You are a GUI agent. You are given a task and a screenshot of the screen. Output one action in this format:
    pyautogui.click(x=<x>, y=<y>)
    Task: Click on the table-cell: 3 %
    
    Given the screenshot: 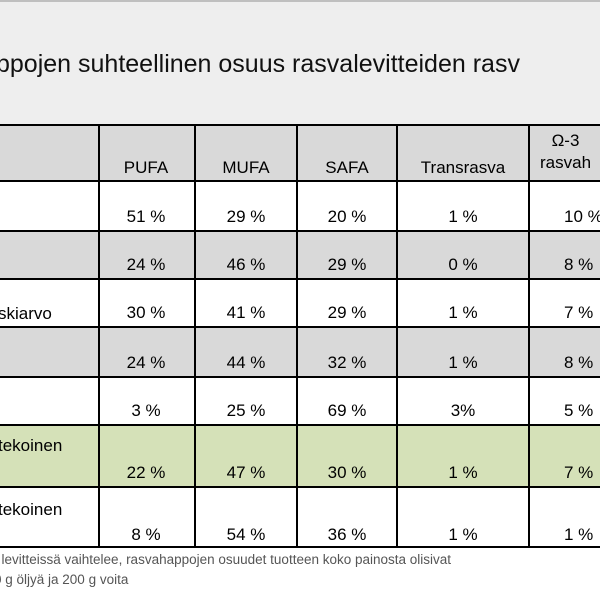 What is the action you would take?
    pyautogui.click(x=147, y=401)
    